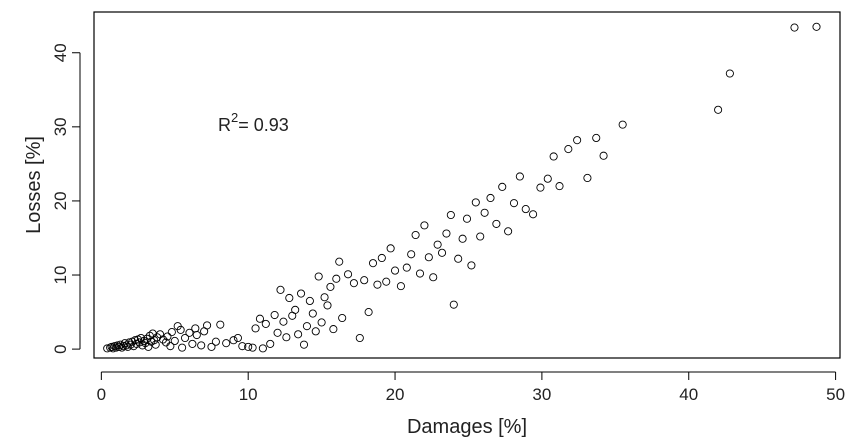 The width and height of the screenshot is (845, 441). What do you see at coordinates (253, 122) in the screenshot?
I see `r-squared-annotation: R2= 0.93` at bounding box center [253, 122].